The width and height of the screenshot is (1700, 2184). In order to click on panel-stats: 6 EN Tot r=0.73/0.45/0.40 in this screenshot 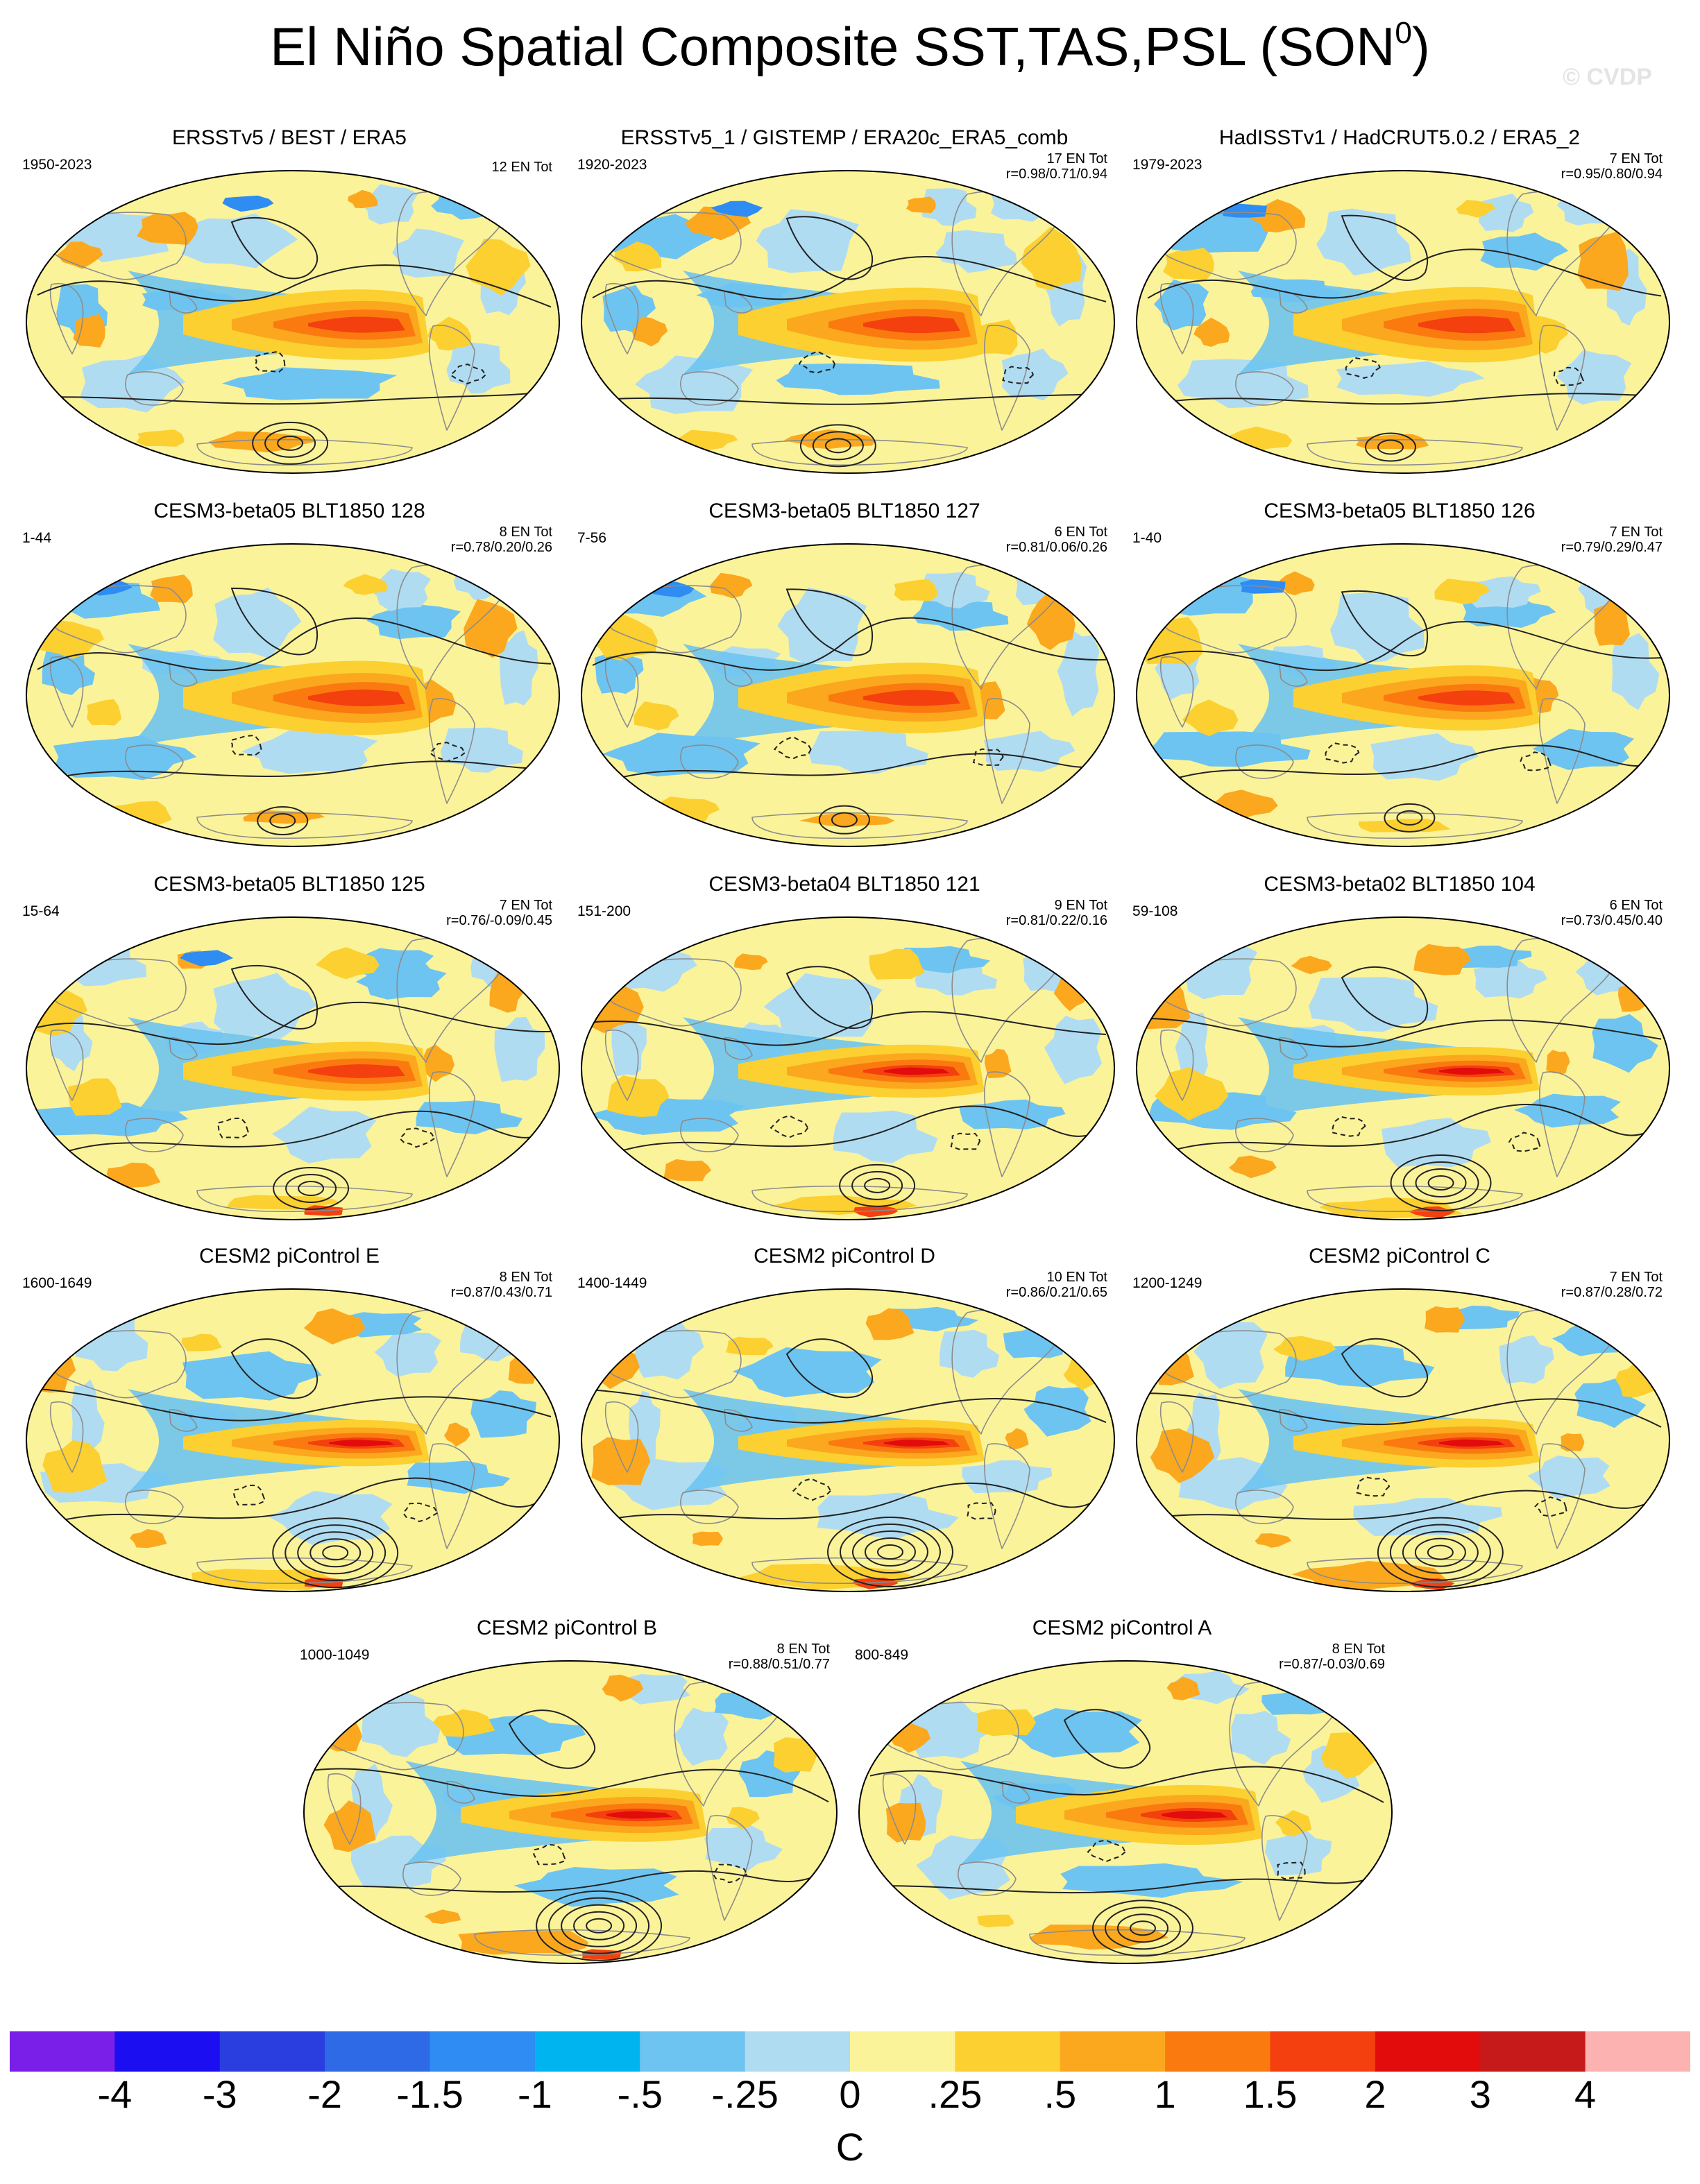, I will do `click(1612, 913)`.